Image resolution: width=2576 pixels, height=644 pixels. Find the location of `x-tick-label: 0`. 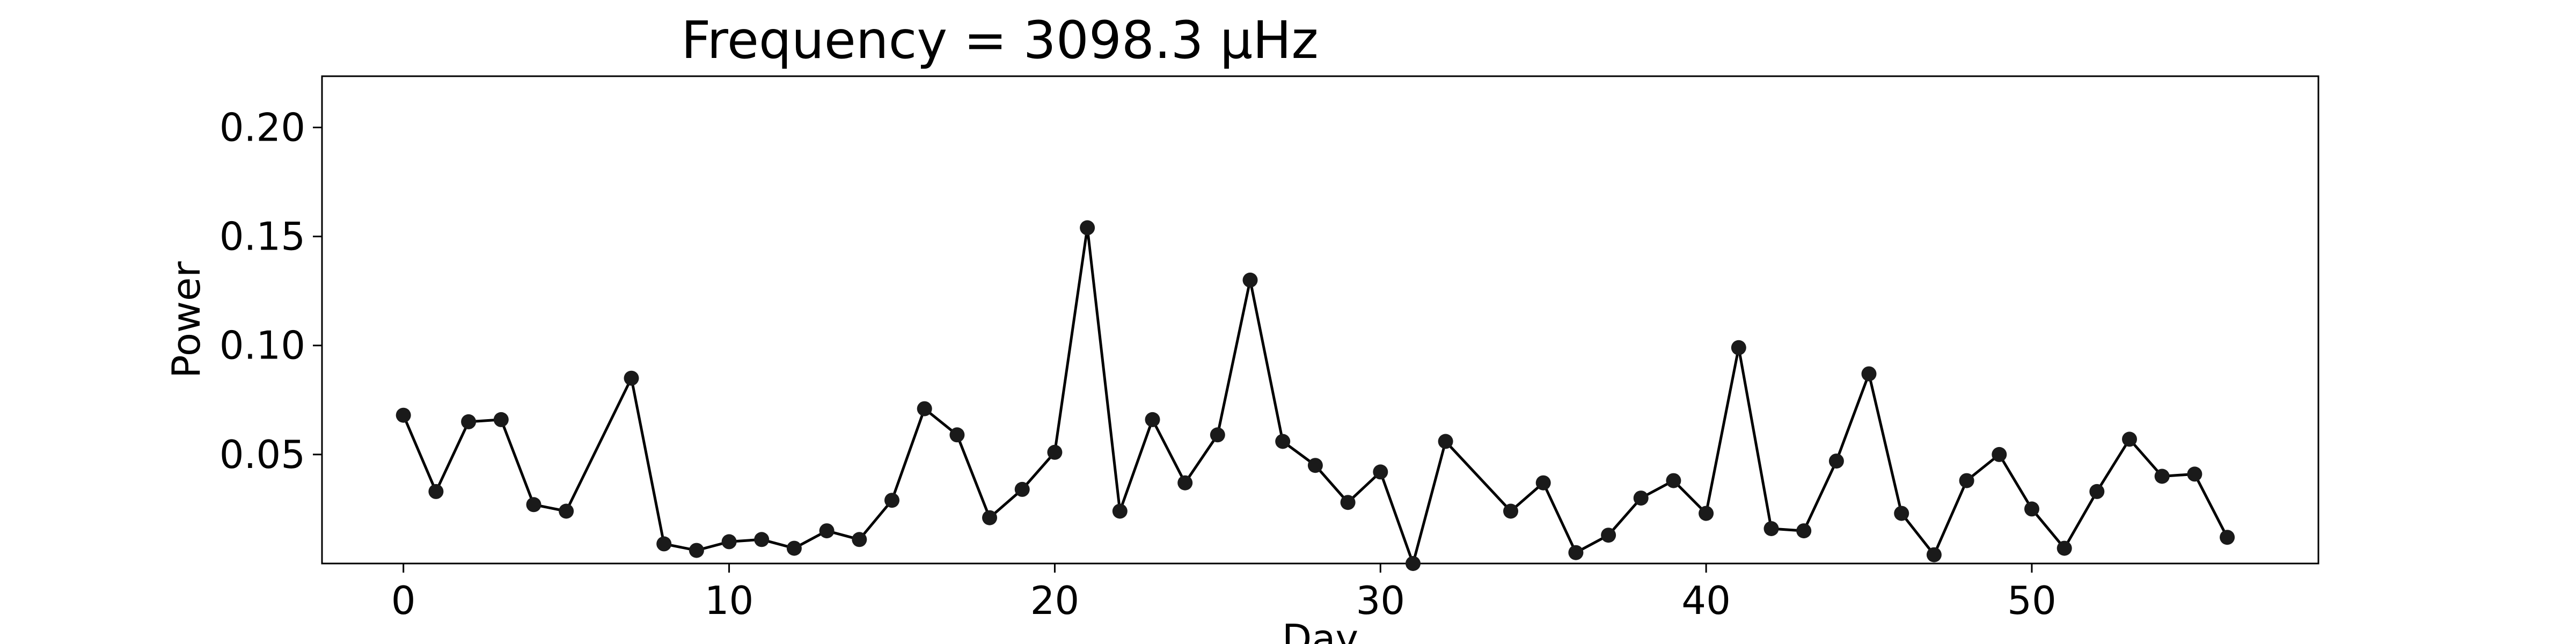

x-tick-label: 0 is located at coordinates (403, 600).